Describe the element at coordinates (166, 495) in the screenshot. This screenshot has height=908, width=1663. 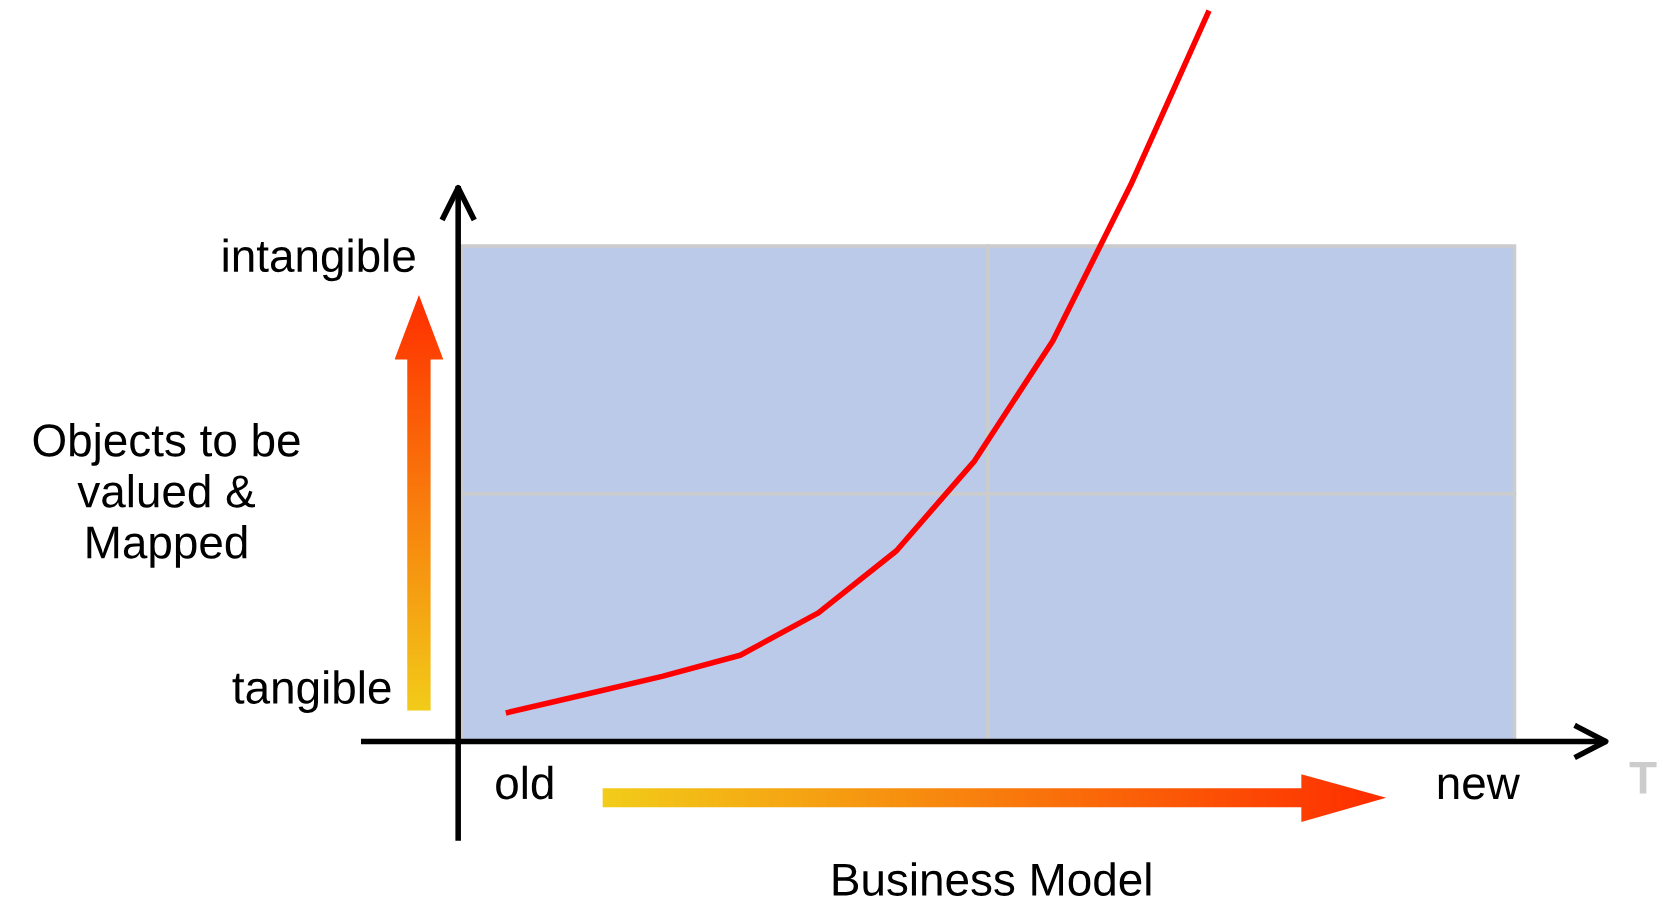
I see `y-axis-title: Objects to be valued & Mapped` at that location.